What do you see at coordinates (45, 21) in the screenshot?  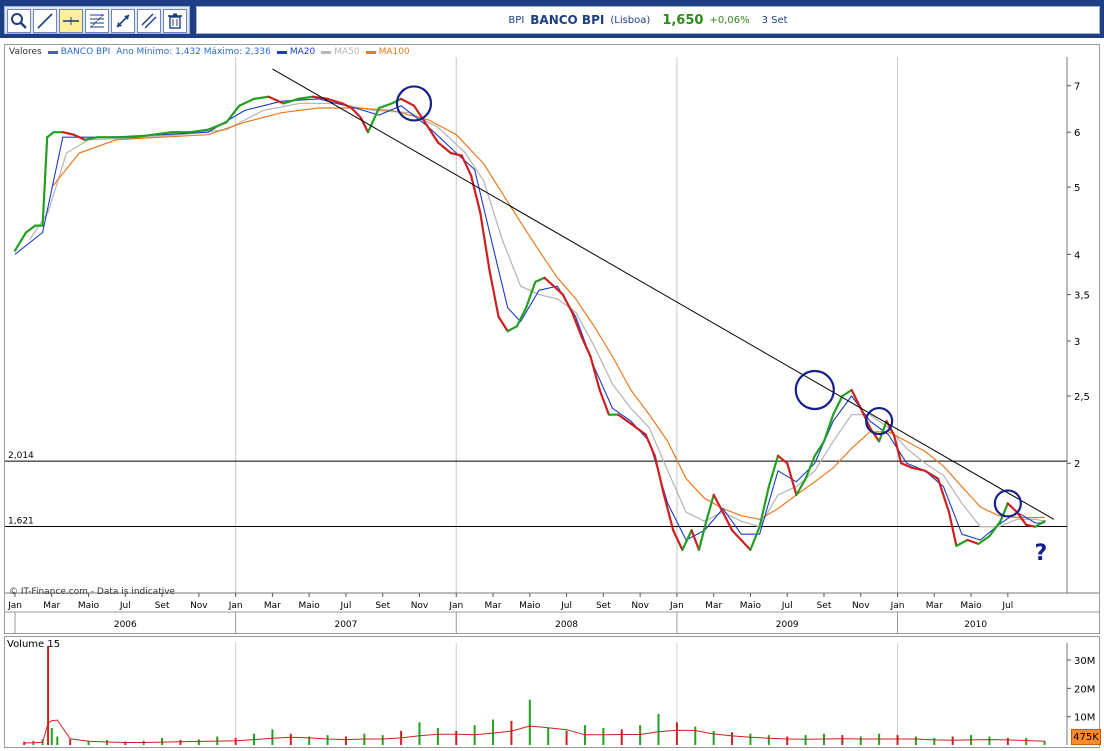 I see `trendline-tool-icon` at bounding box center [45, 21].